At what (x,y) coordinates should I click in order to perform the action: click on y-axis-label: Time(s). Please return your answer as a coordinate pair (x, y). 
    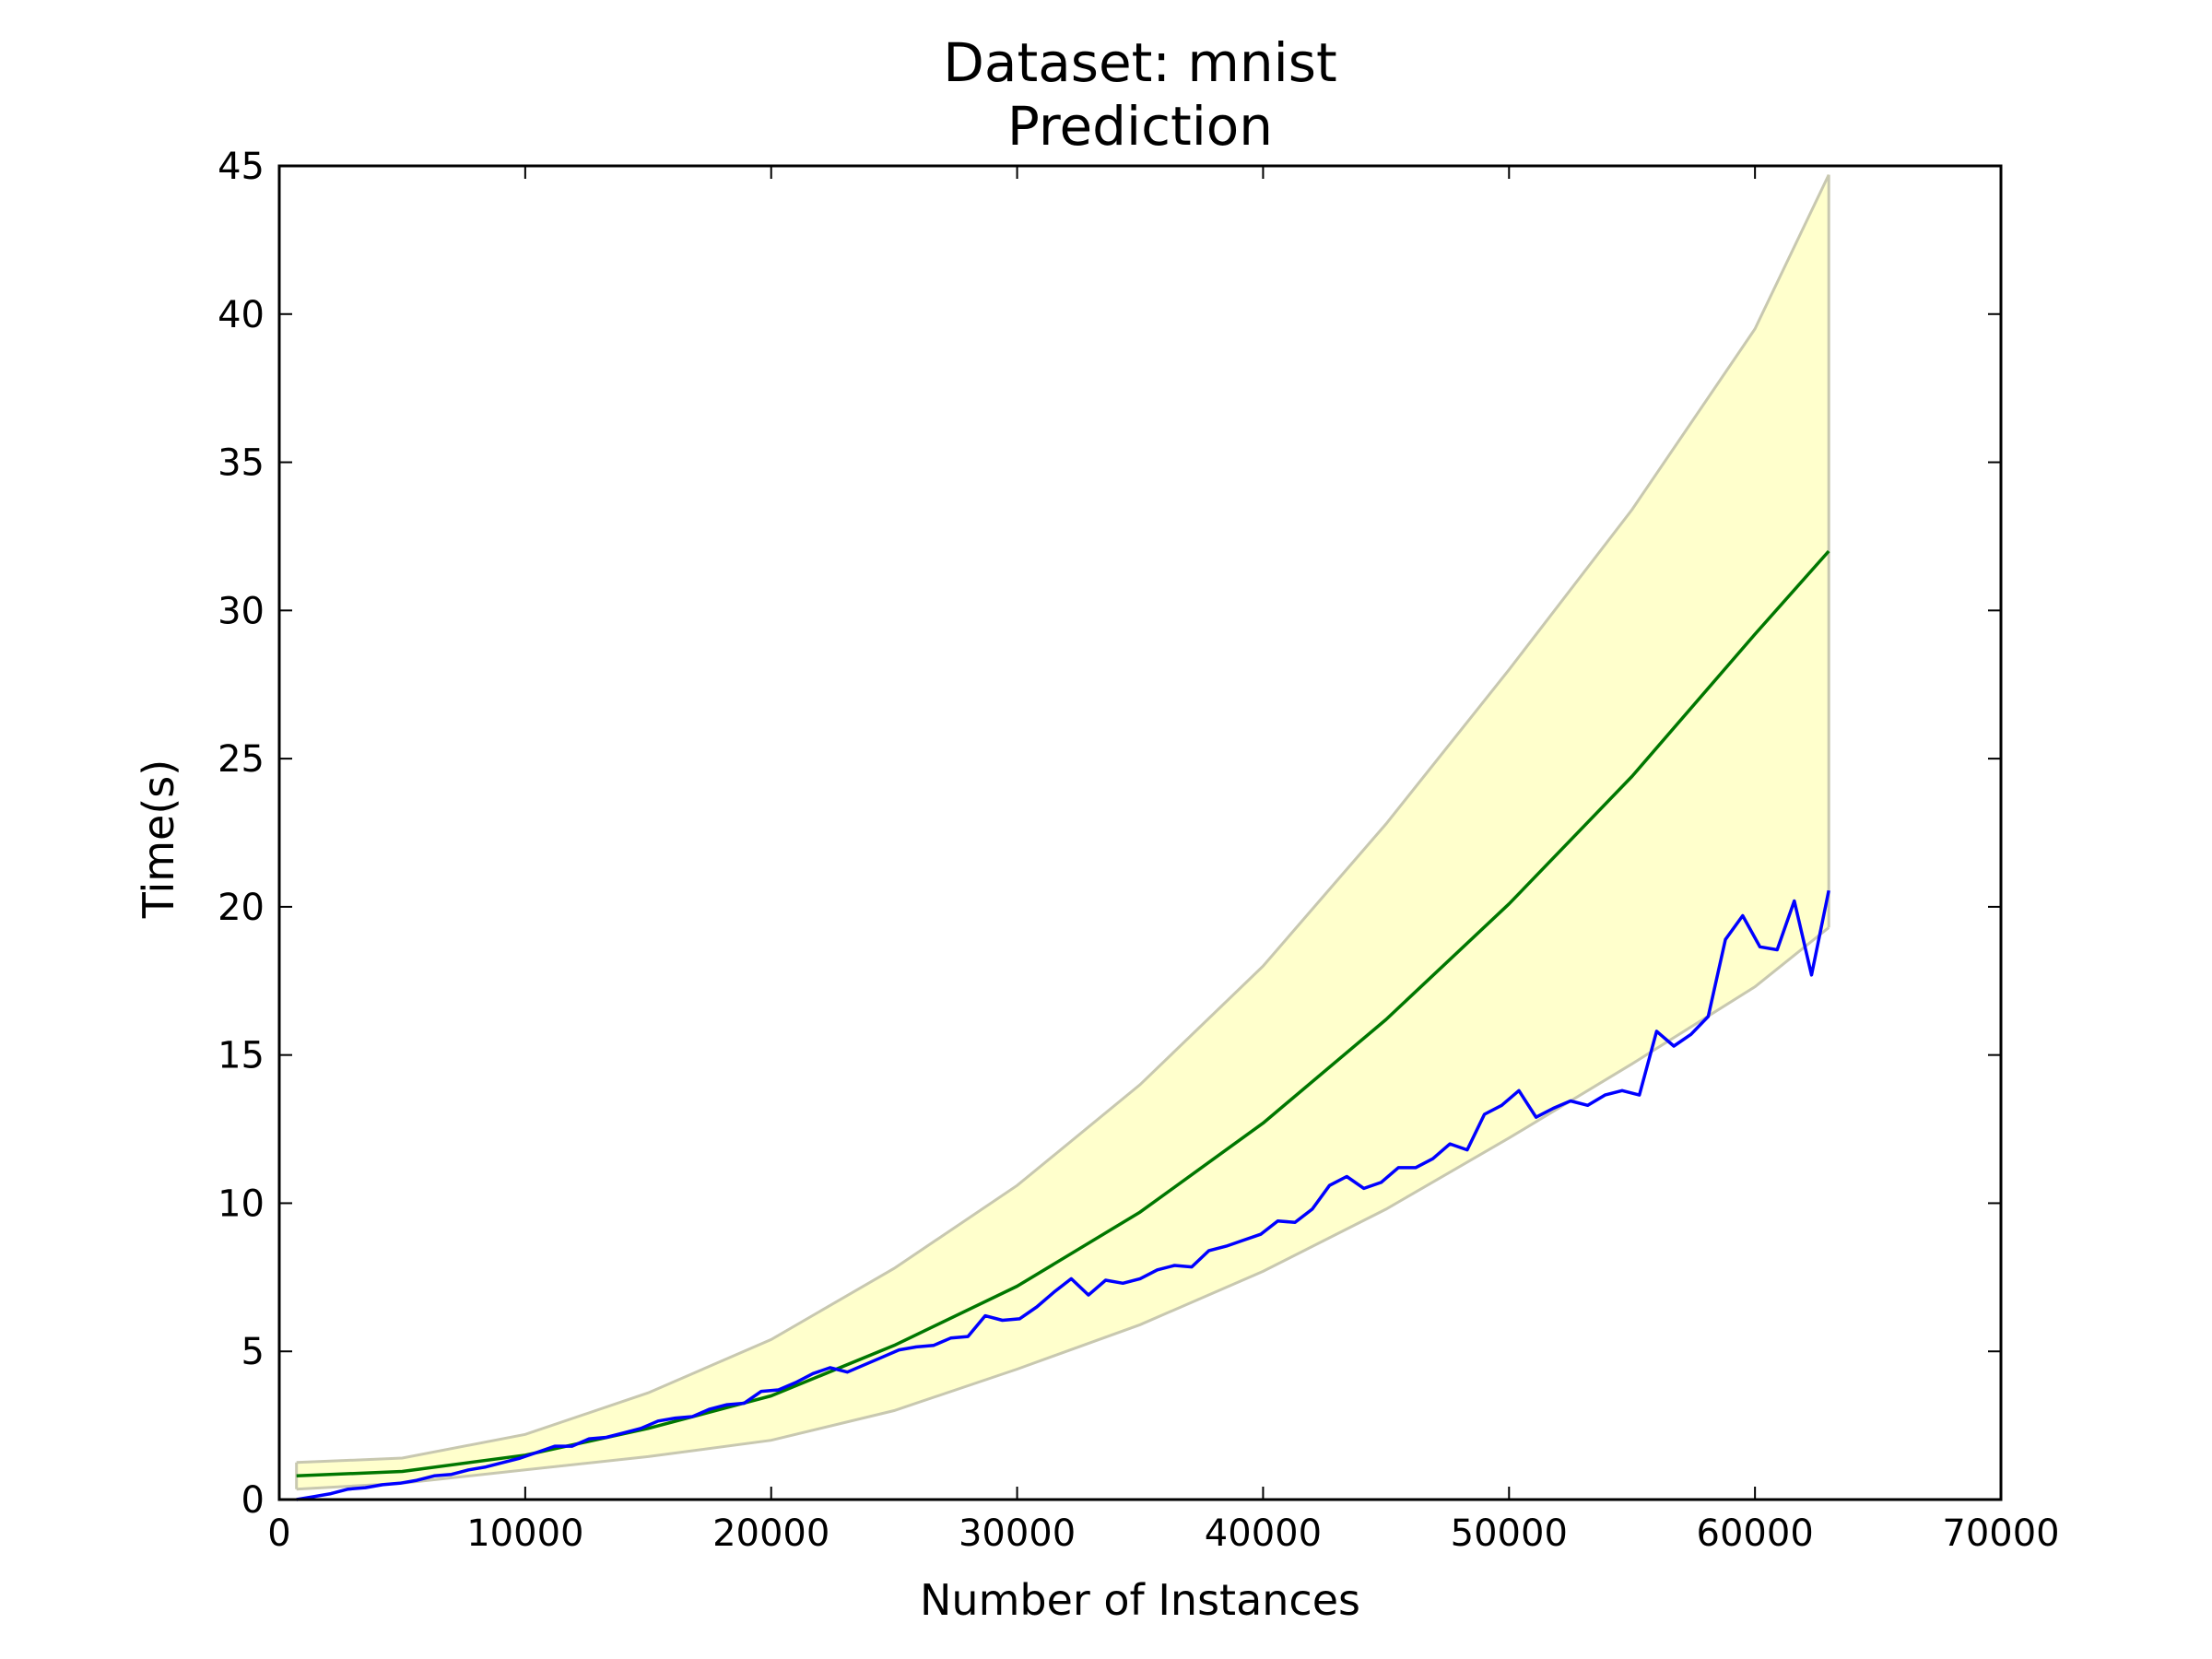
    Looking at the image, I should click on (158, 839).